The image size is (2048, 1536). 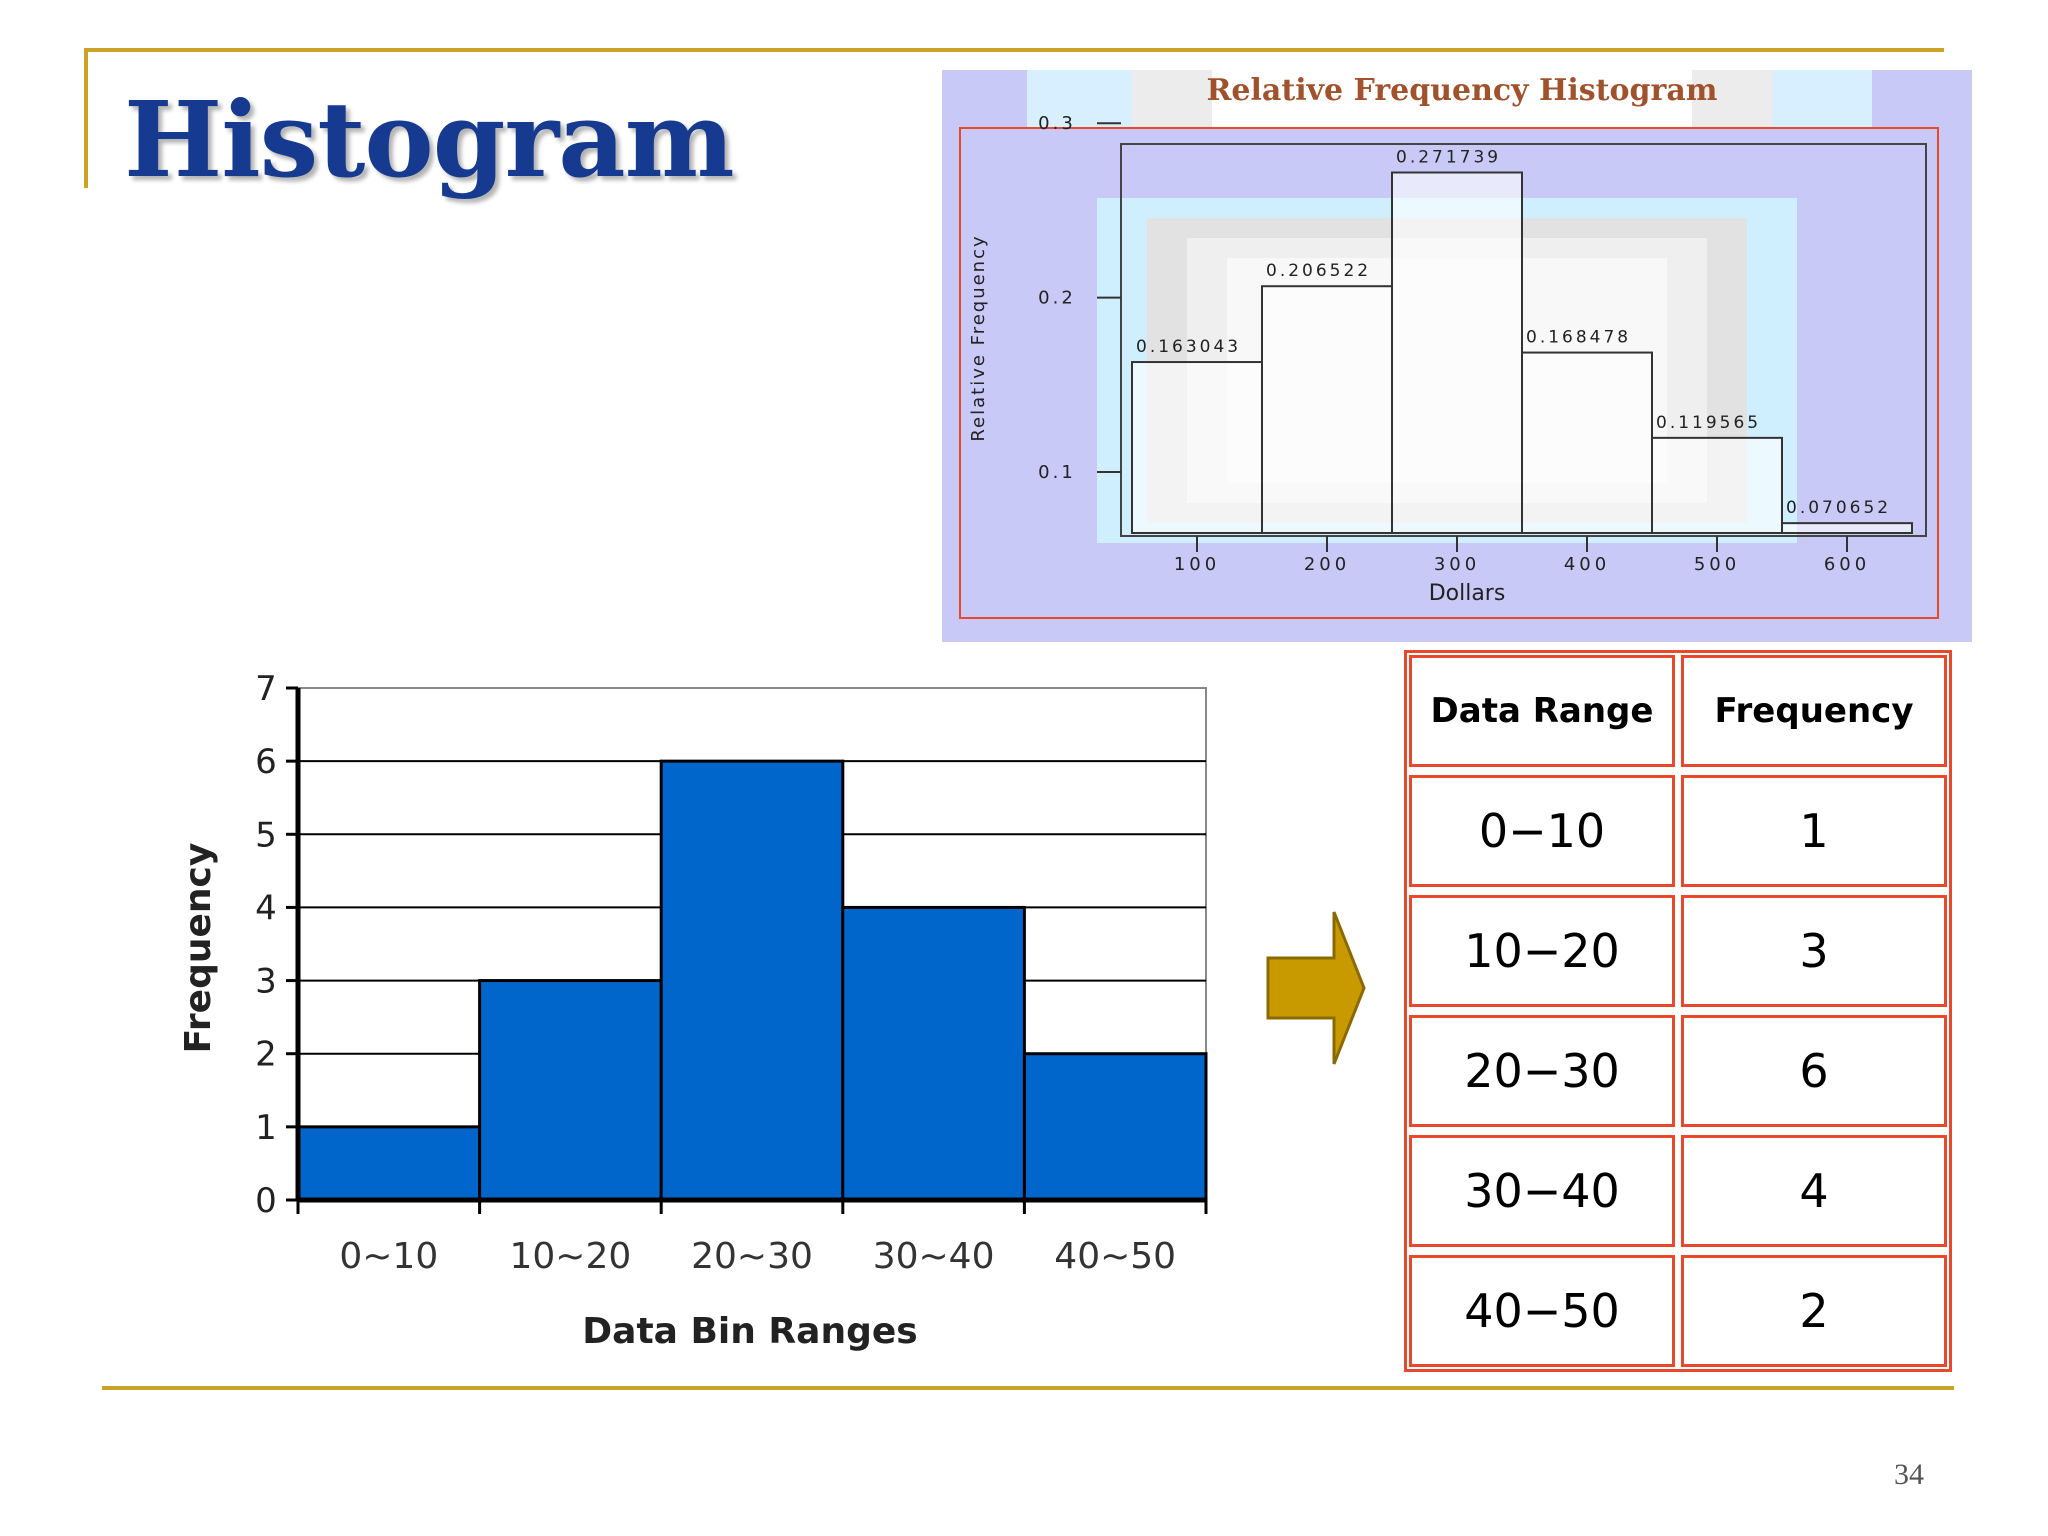 What do you see at coordinates (1847, 564) in the screenshot?
I see `rel-x-tick-label: 600` at bounding box center [1847, 564].